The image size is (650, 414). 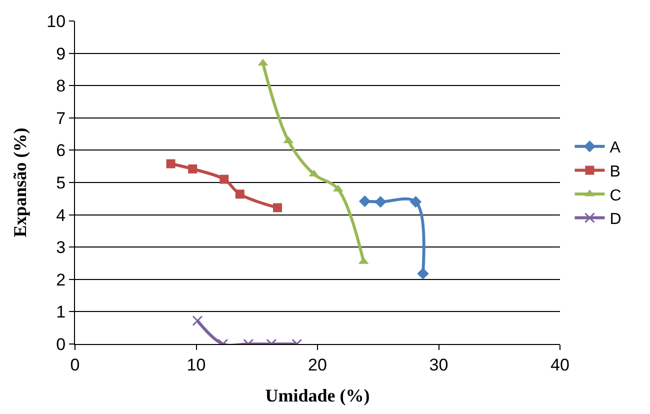 What do you see at coordinates (560, 364) in the screenshot?
I see `x-tick-label: 40` at bounding box center [560, 364].